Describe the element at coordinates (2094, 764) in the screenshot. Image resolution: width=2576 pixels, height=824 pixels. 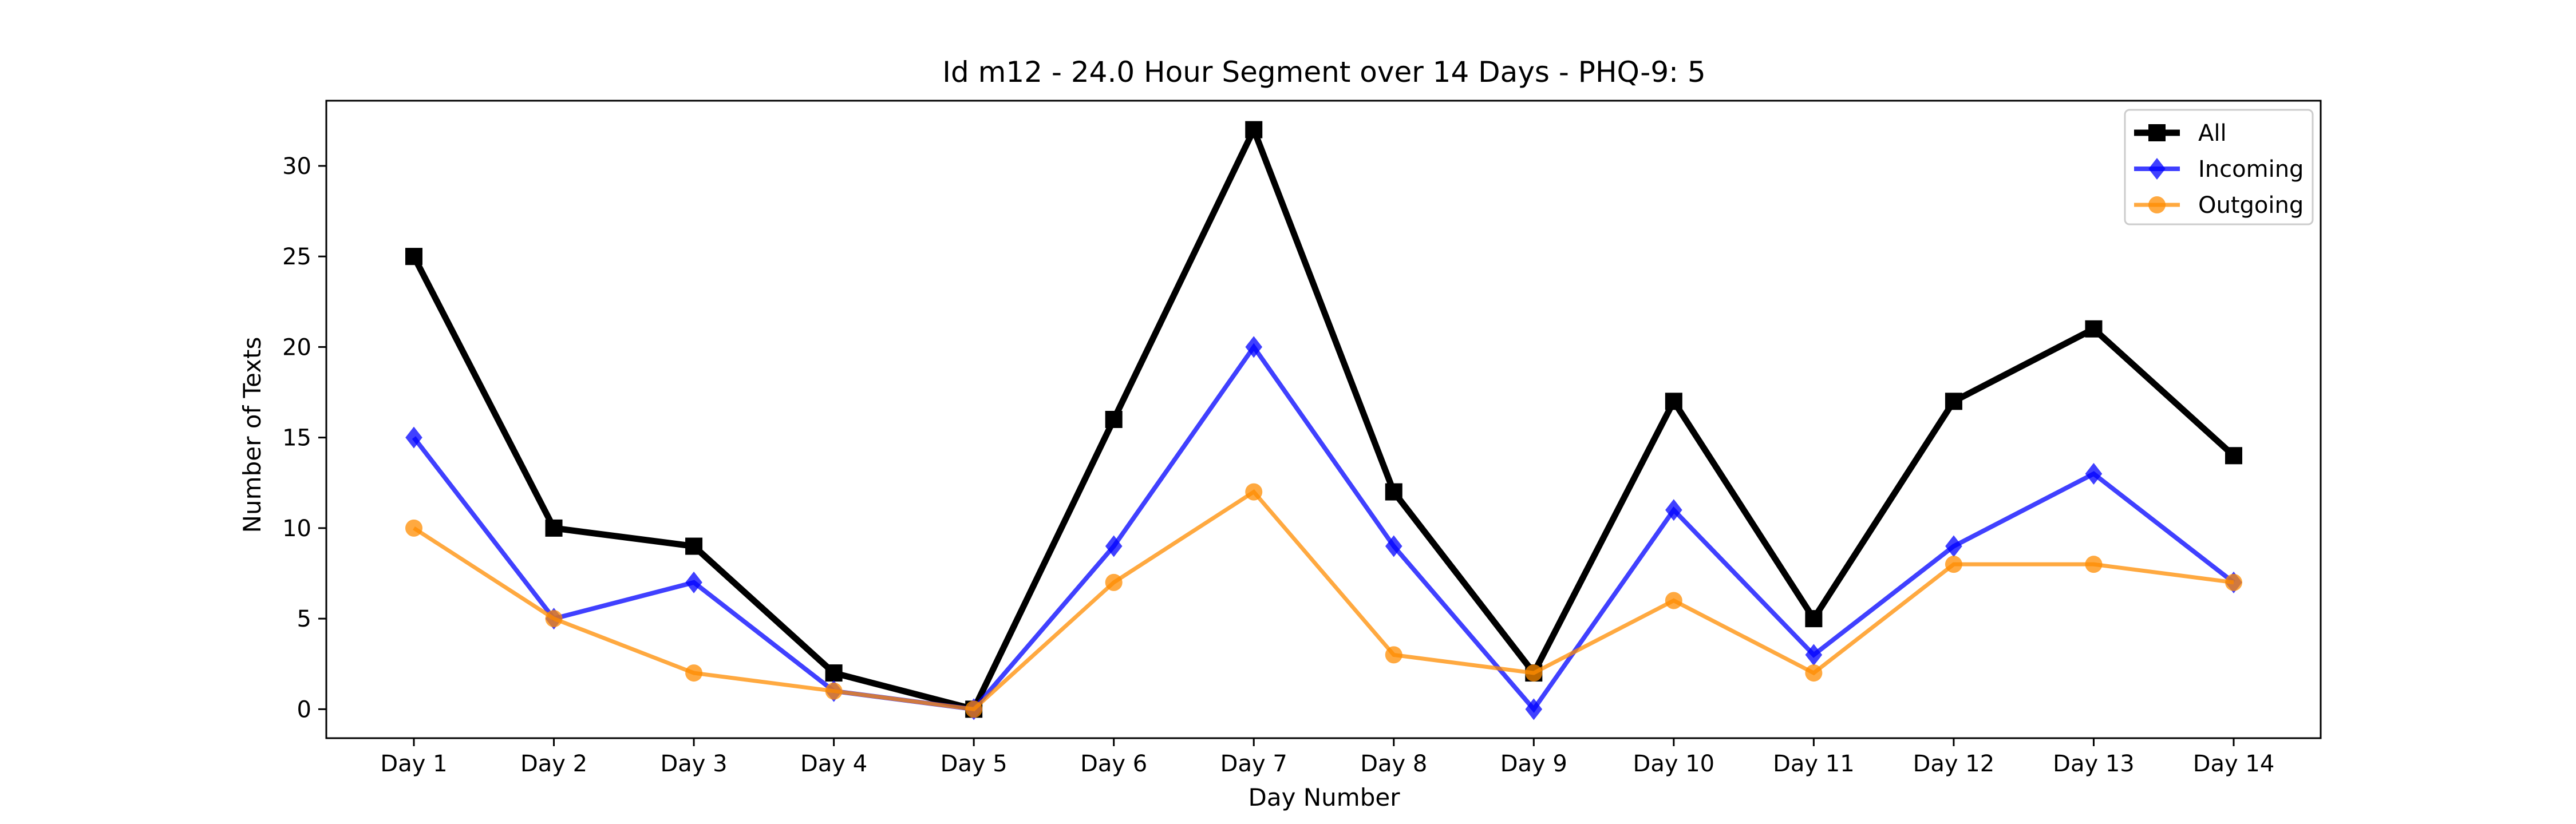
I see `x-tick-label: Day 13` at that location.